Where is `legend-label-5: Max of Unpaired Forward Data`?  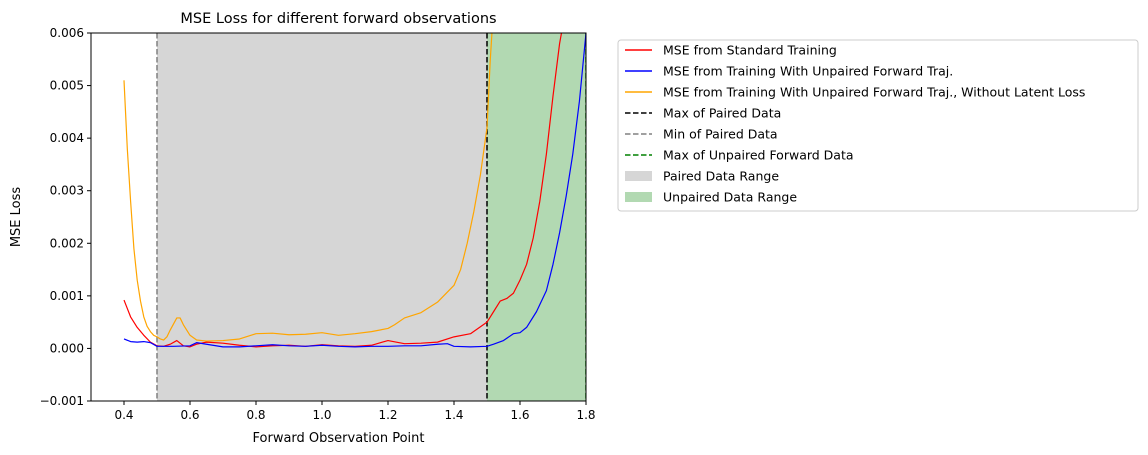
legend-label-5: Max of Unpaired Forward Data is located at coordinates (758, 155).